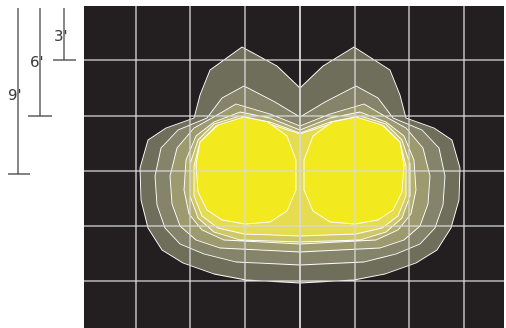  What do you see at coordinates (37, 62) in the screenshot?
I see `scale-label-6ft: 6'` at bounding box center [37, 62].